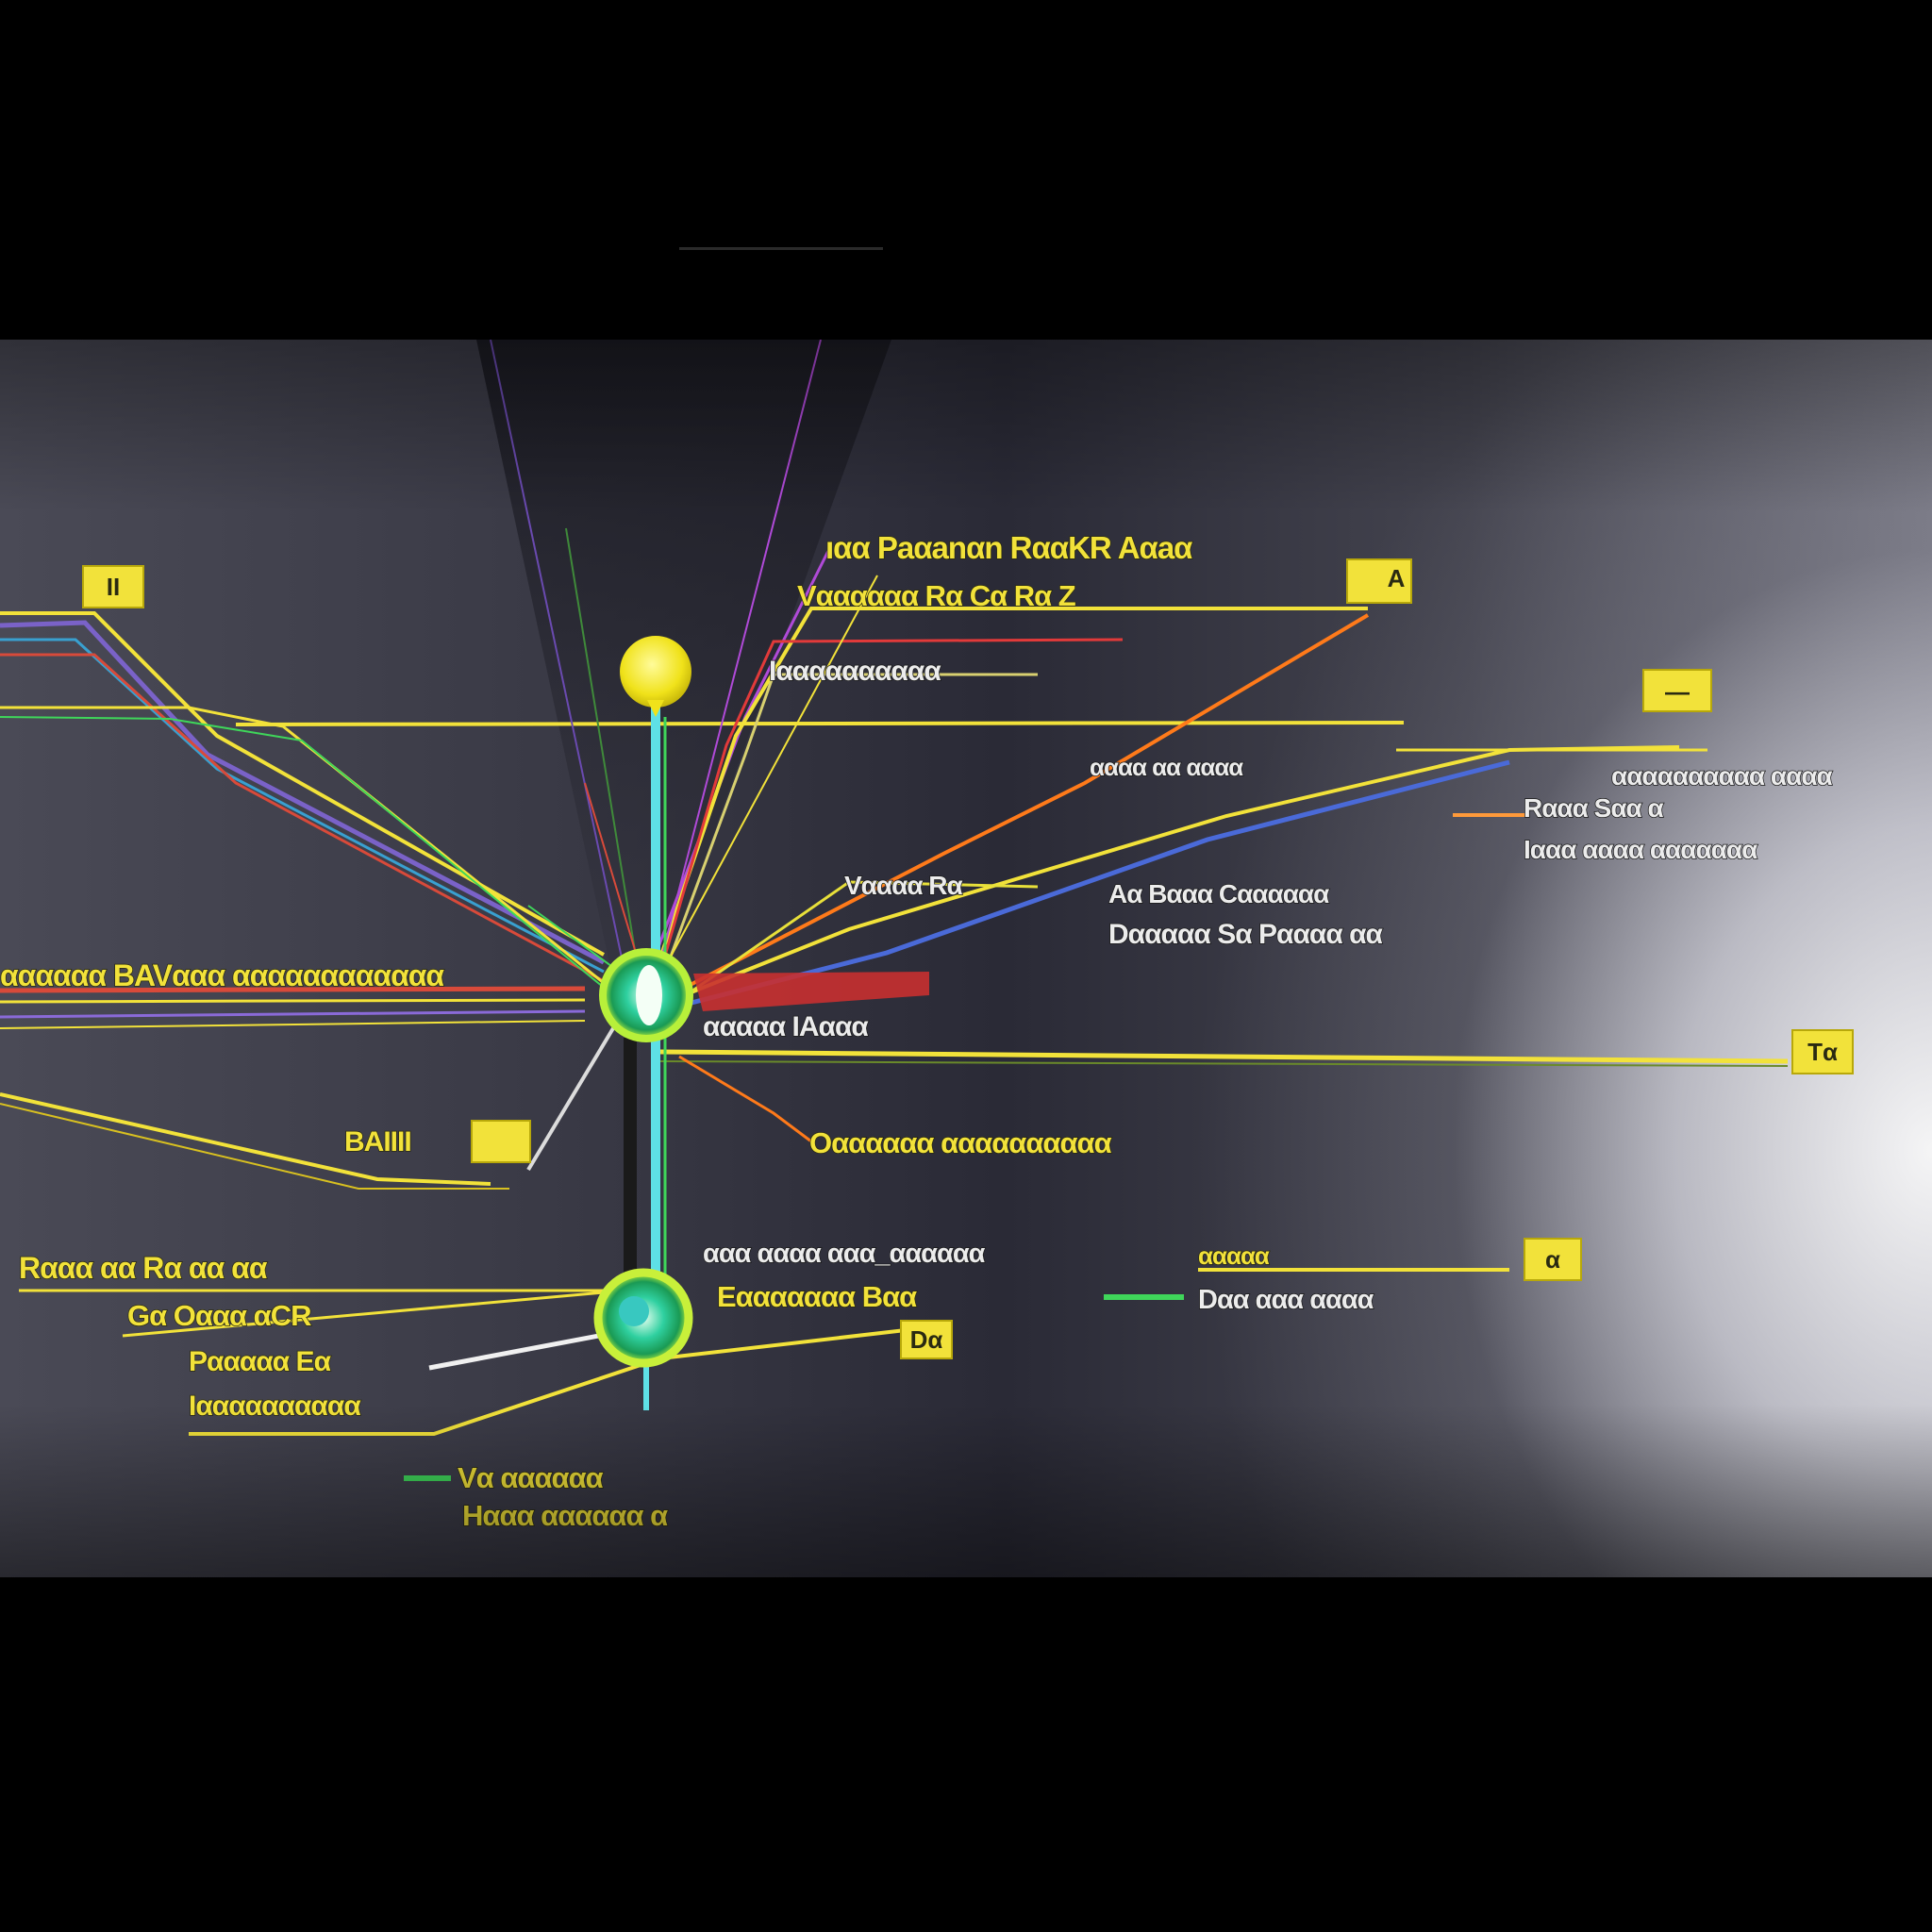  I want to click on connector-orange, so click(1024, 802).